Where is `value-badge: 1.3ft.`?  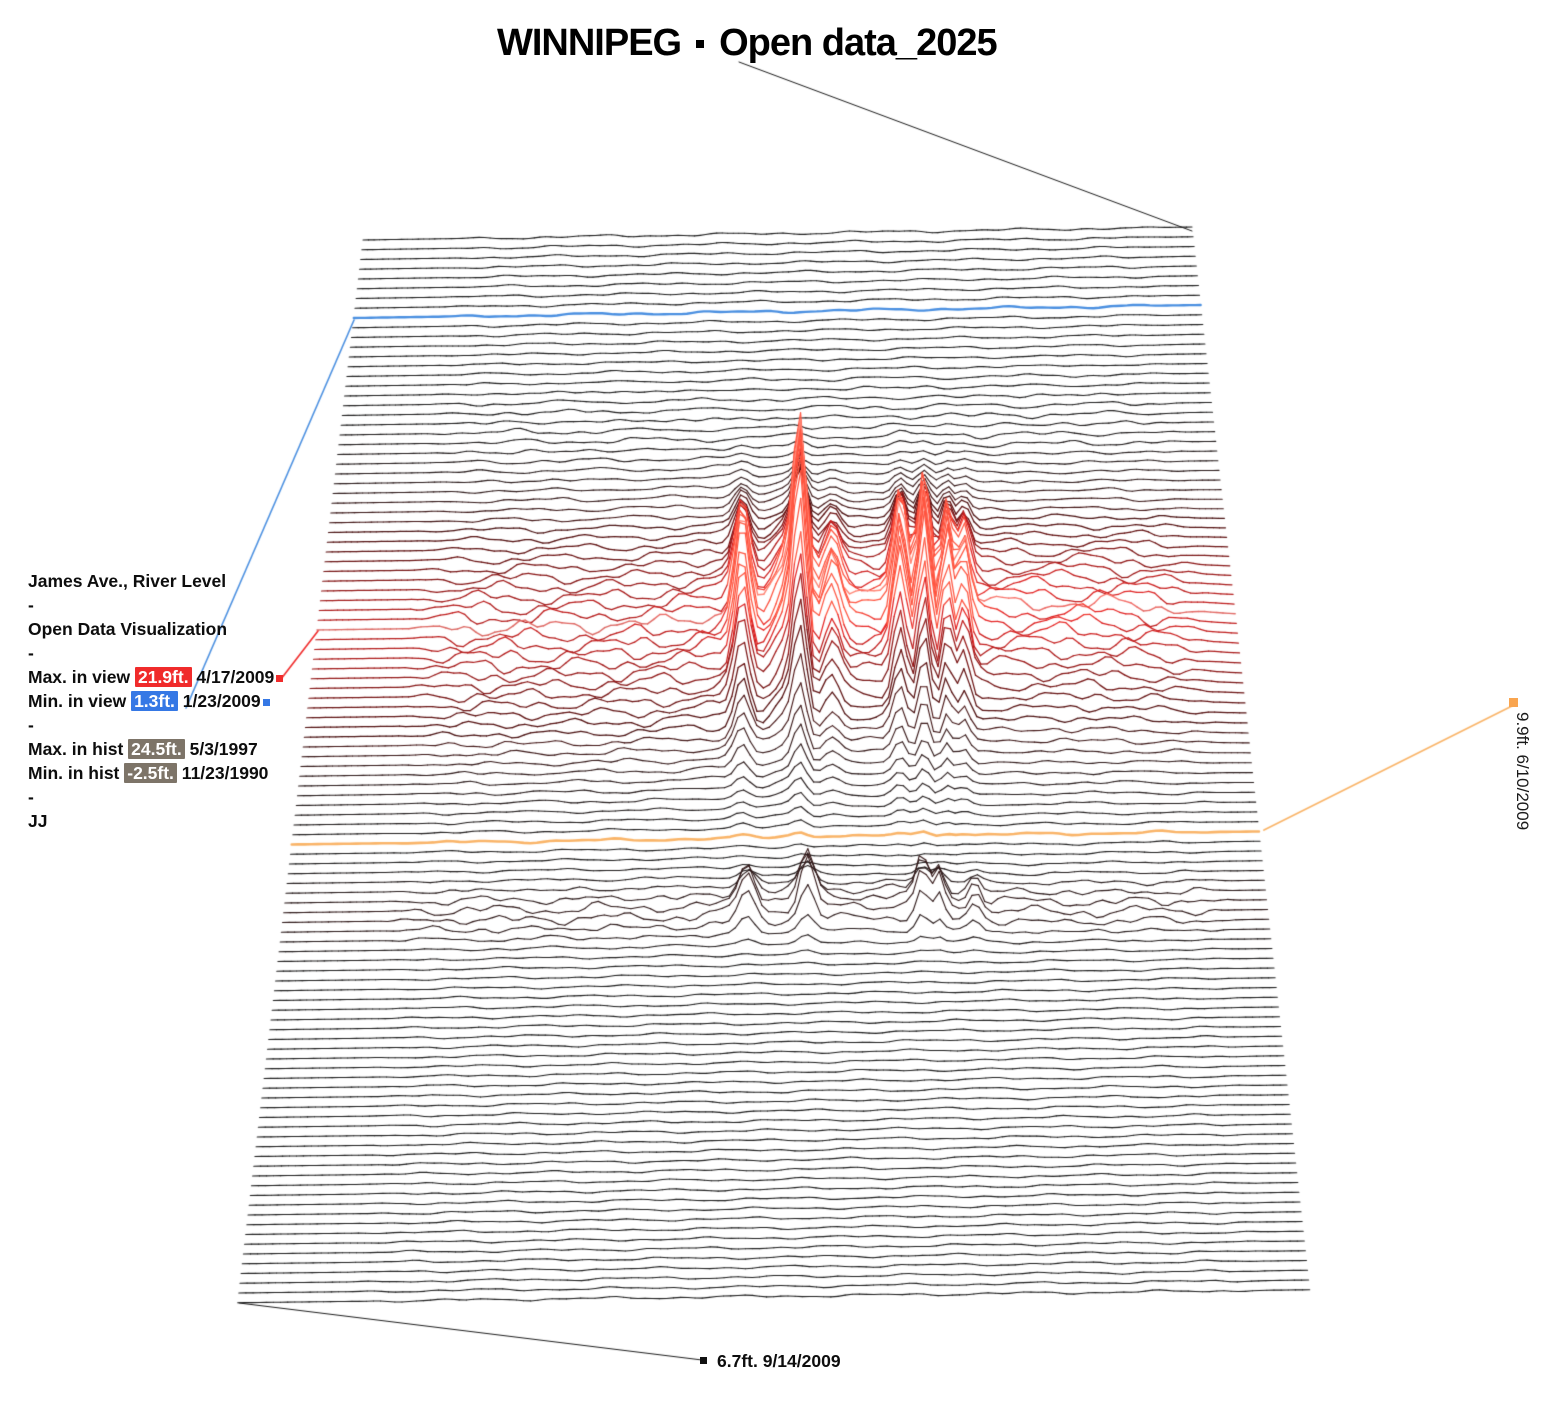 value-badge: 1.3ft. is located at coordinates (154, 701).